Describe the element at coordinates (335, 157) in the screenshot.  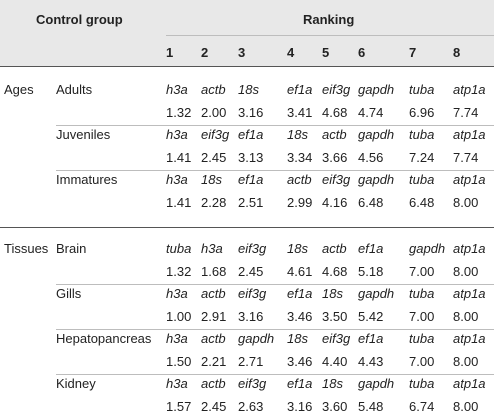
I see `stability-value: 3.66` at that location.